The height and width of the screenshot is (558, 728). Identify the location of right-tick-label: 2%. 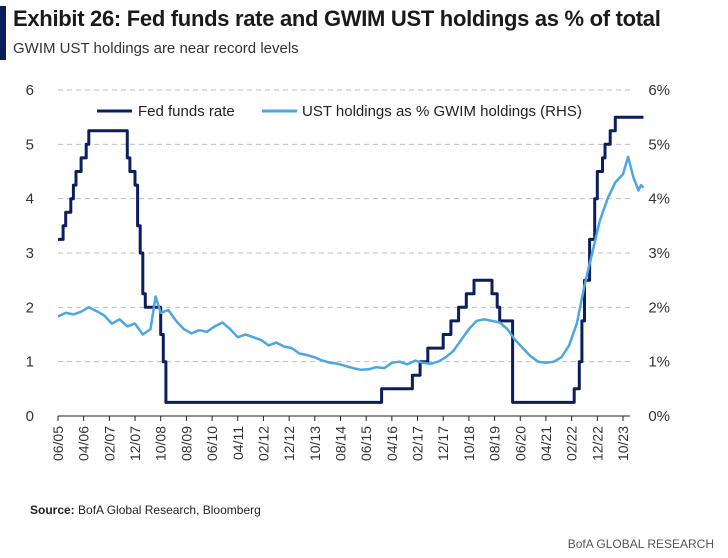
(659, 307).